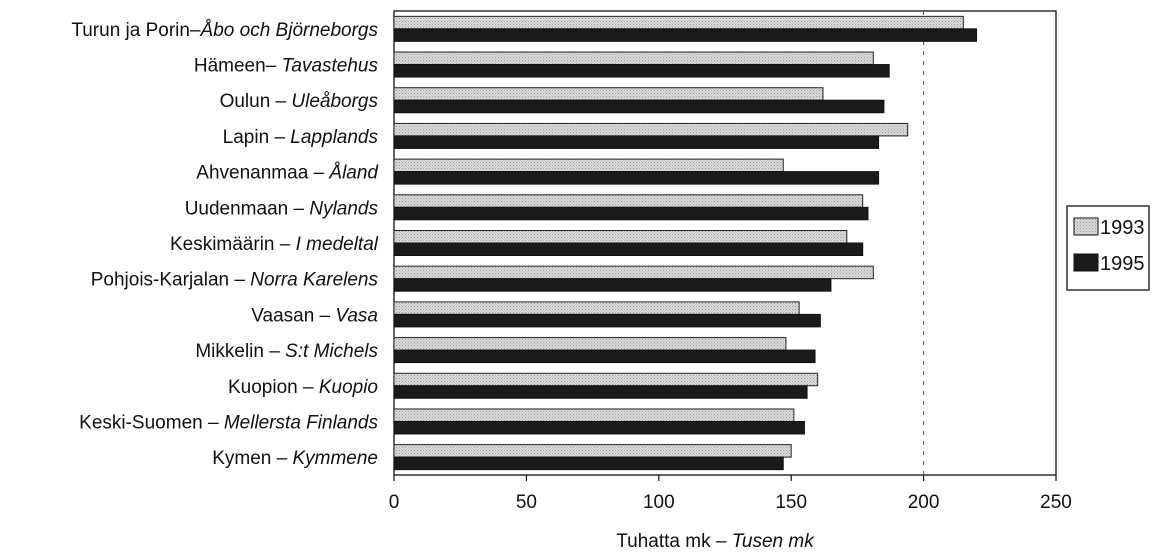  What do you see at coordinates (1122, 264) in the screenshot?
I see `legend-label-1995: 1995` at bounding box center [1122, 264].